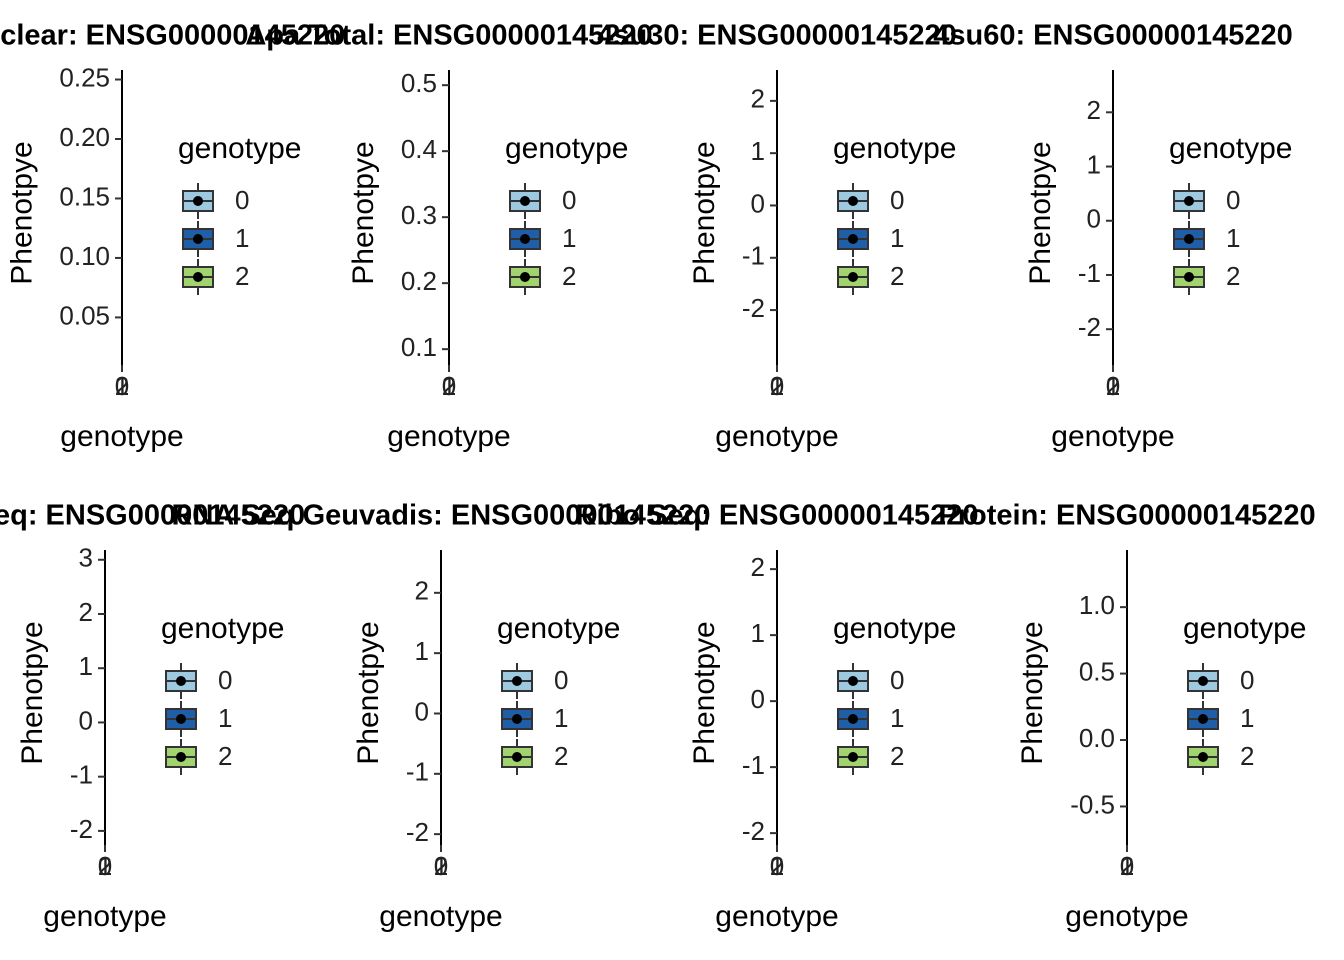 Image resolution: width=1344 pixels, height=960 pixels. What do you see at coordinates (84, 77) in the screenshot?
I see `y-tick-label: 0.25` at bounding box center [84, 77].